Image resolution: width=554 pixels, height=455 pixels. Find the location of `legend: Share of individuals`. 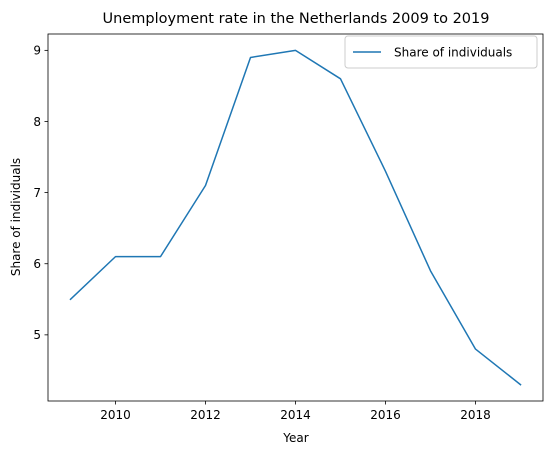

legend: Share of individuals is located at coordinates (441, 52).